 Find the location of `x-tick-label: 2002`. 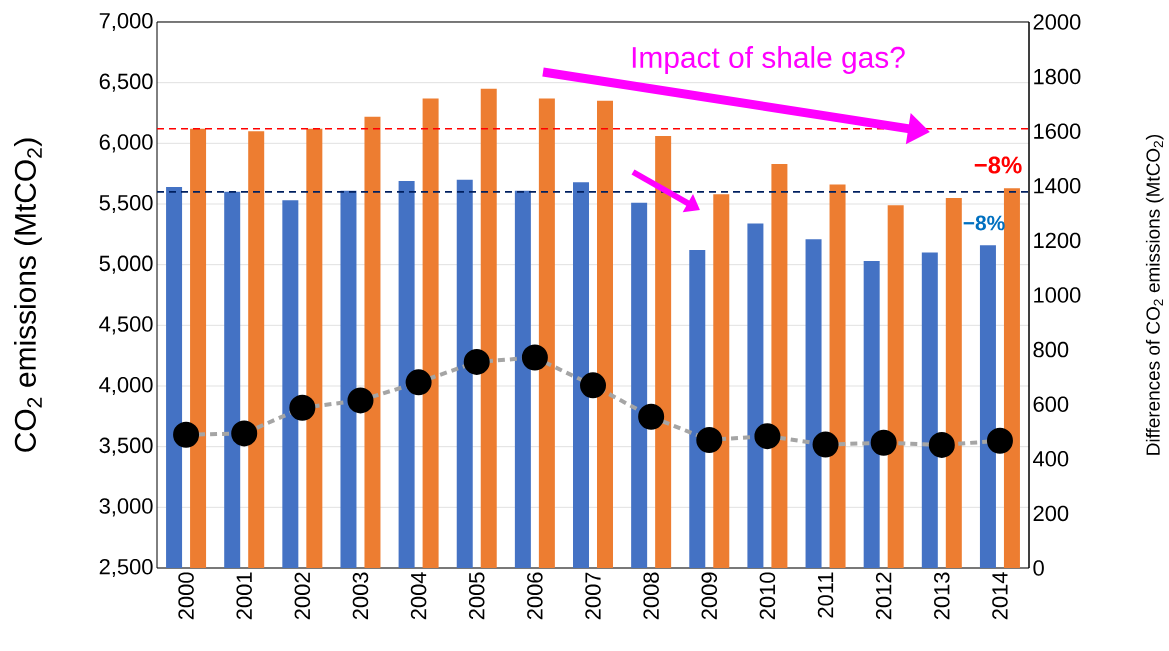

x-tick-label: 2002 is located at coordinates (302, 596).